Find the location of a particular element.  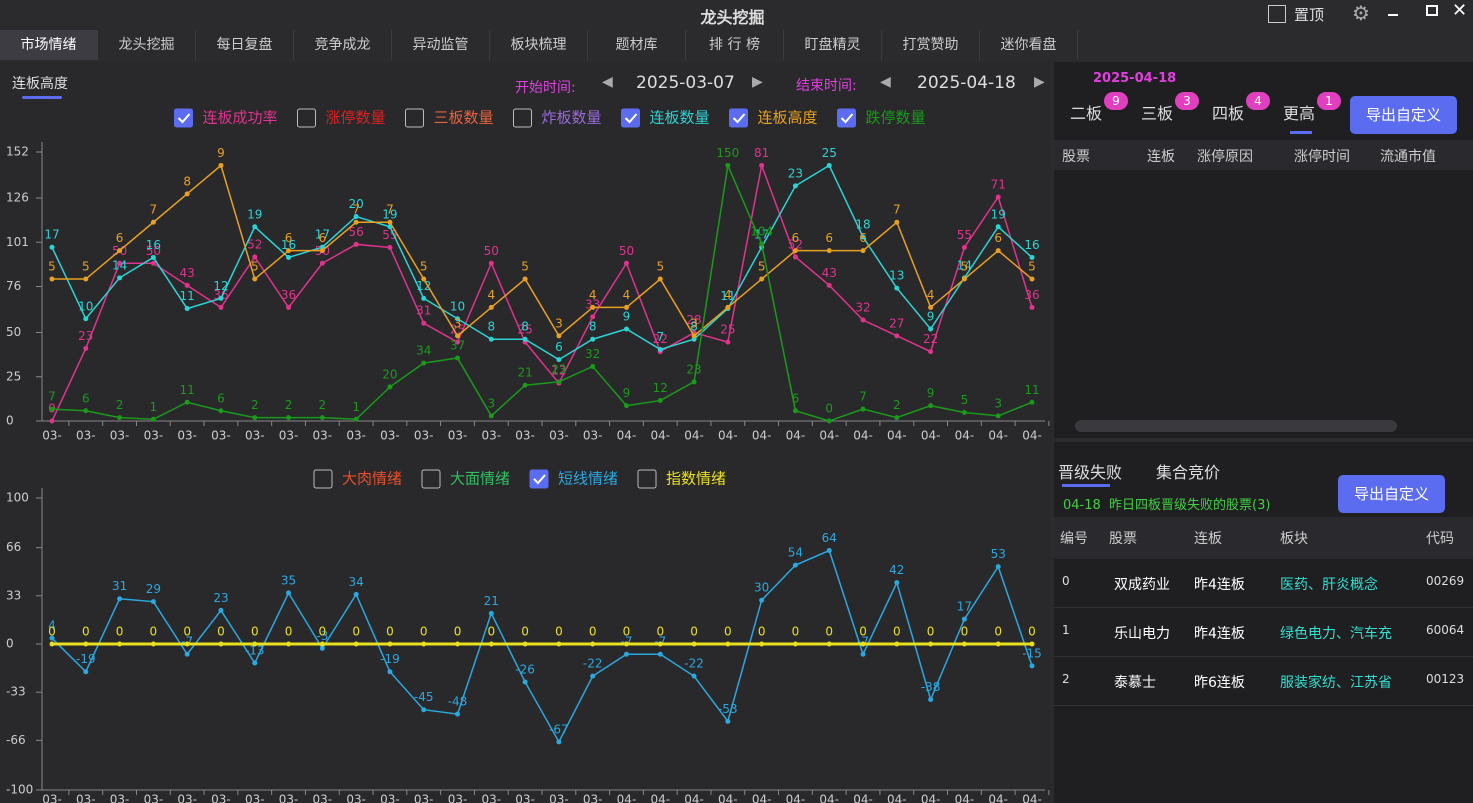

data-label: 1 is located at coordinates (356, 407).